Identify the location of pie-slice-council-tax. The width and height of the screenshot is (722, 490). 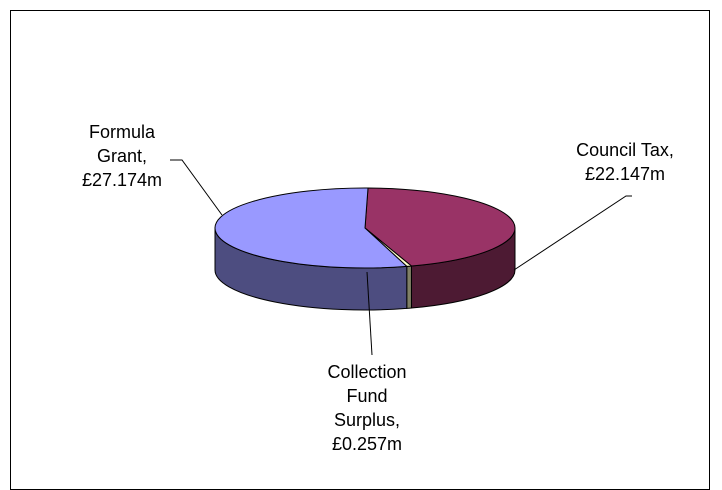
(440, 227).